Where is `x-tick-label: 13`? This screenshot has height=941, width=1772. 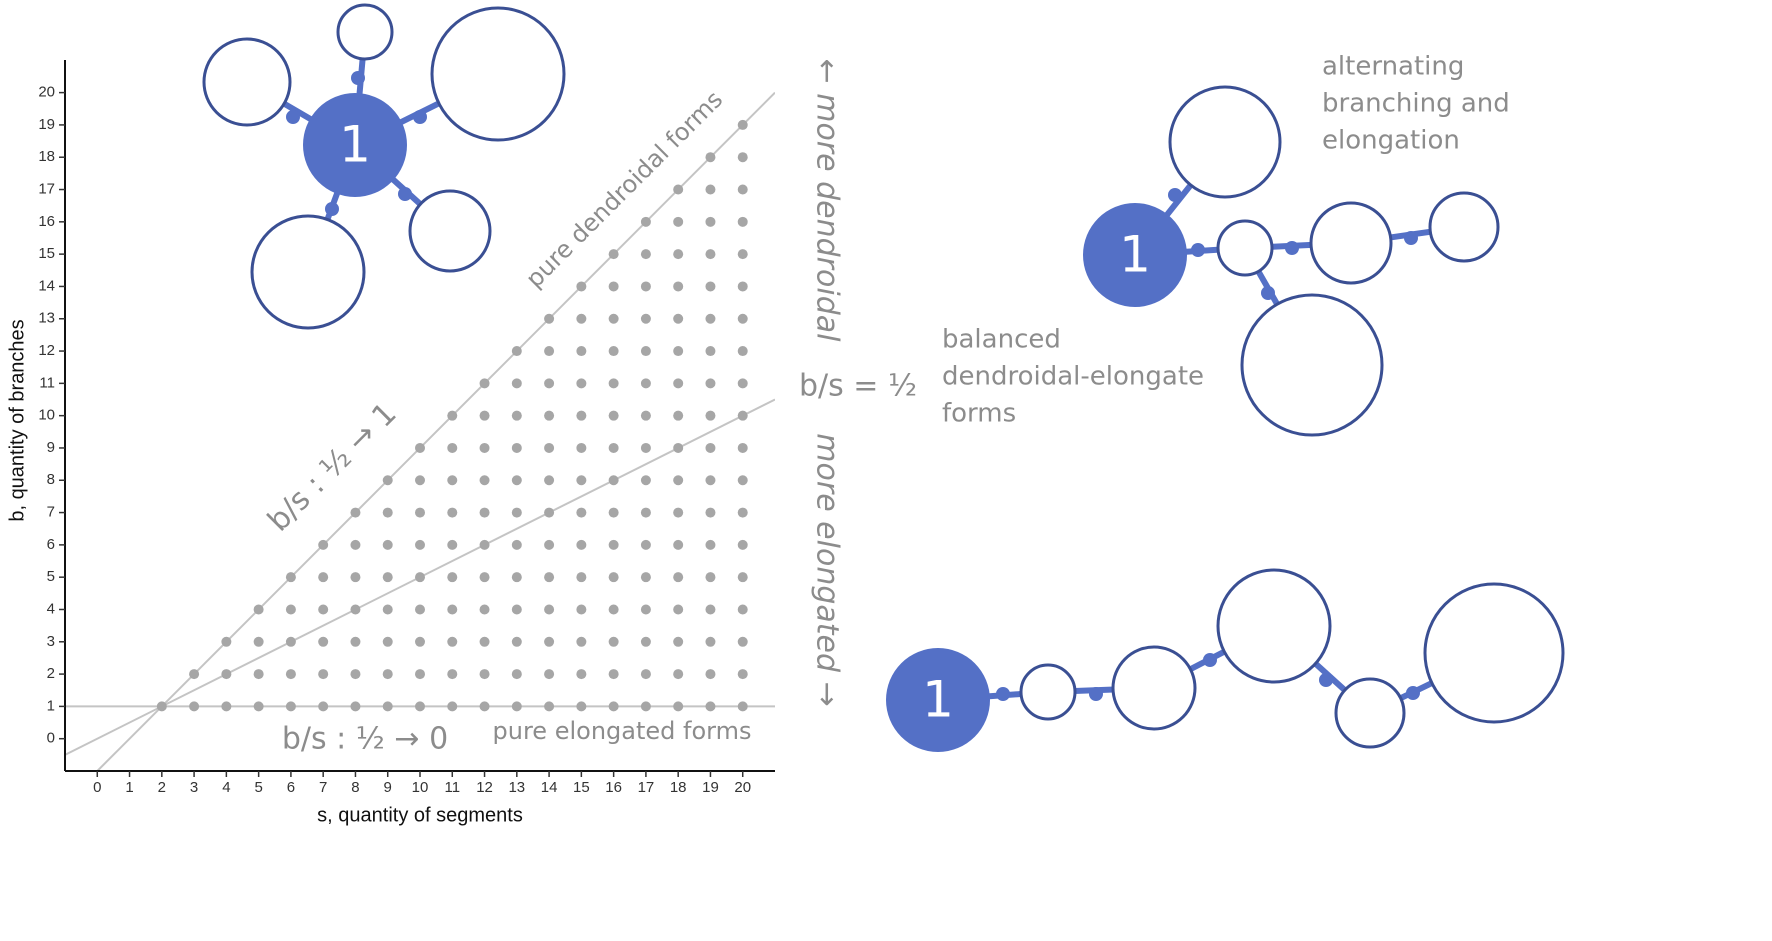 x-tick-label: 13 is located at coordinates (516, 787).